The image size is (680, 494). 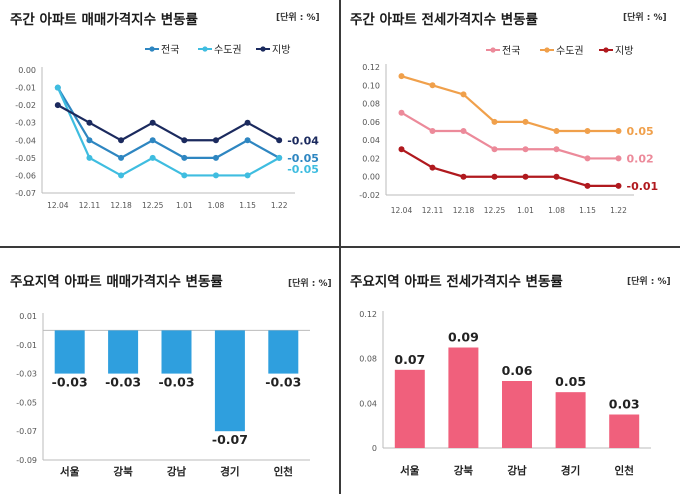 I want to click on y-tick-label: -0.09, so click(x=26, y=460).